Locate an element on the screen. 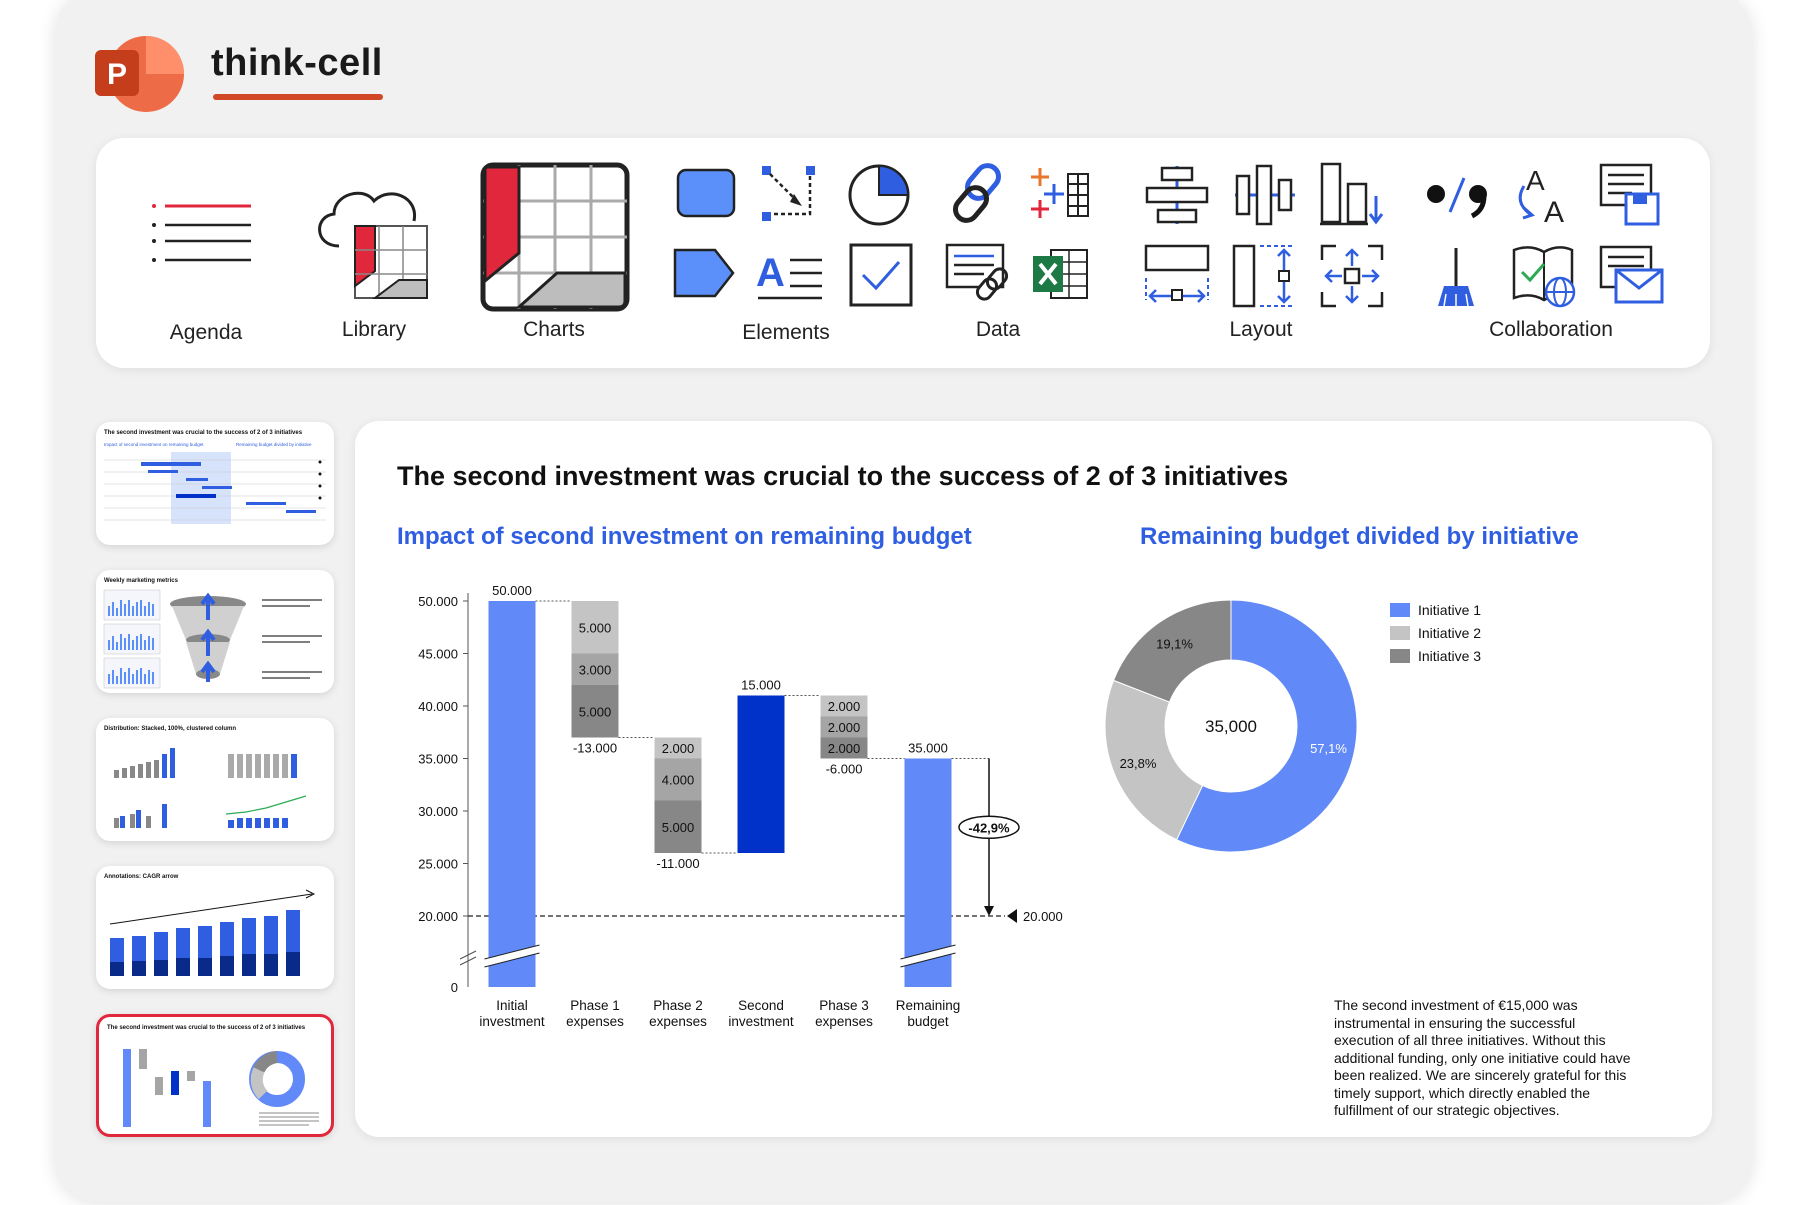  donut-slice-label: 19,1% is located at coordinates (1174, 643).